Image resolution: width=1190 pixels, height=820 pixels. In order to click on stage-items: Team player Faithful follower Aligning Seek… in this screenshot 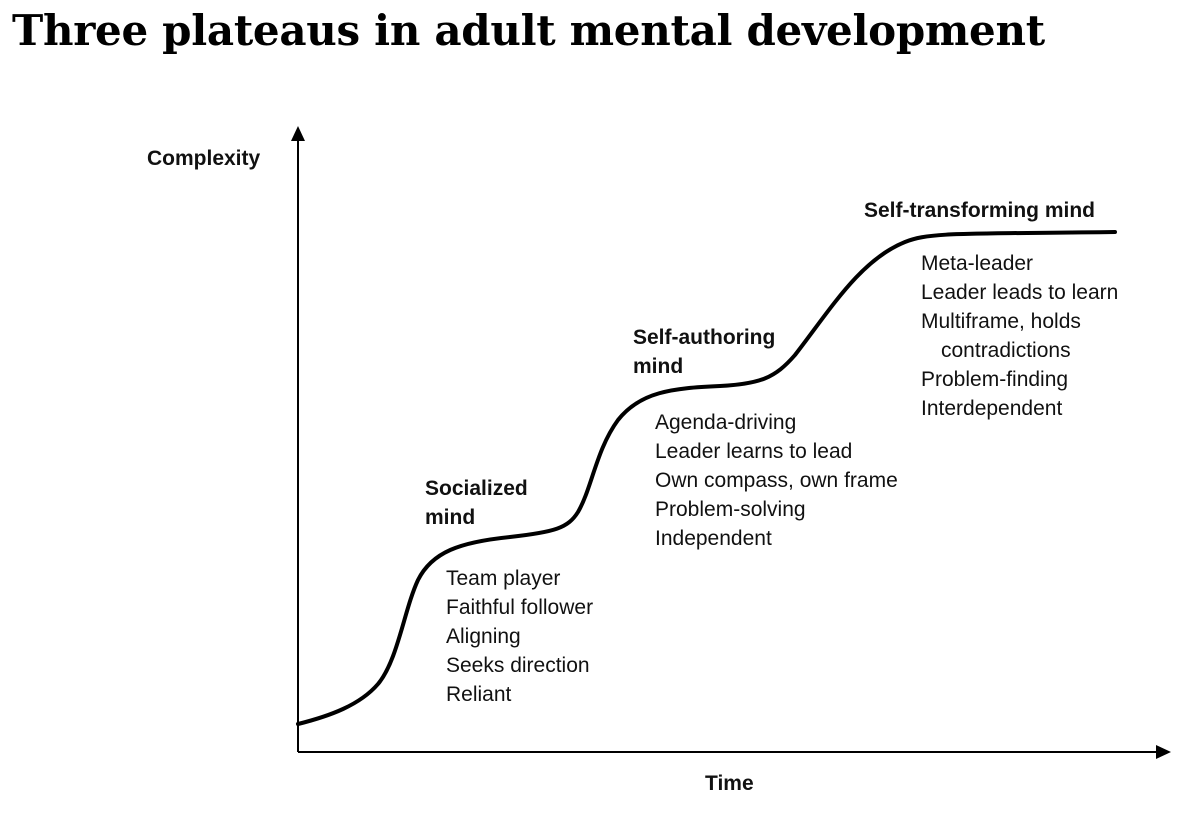, I will do `click(546, 636)`.